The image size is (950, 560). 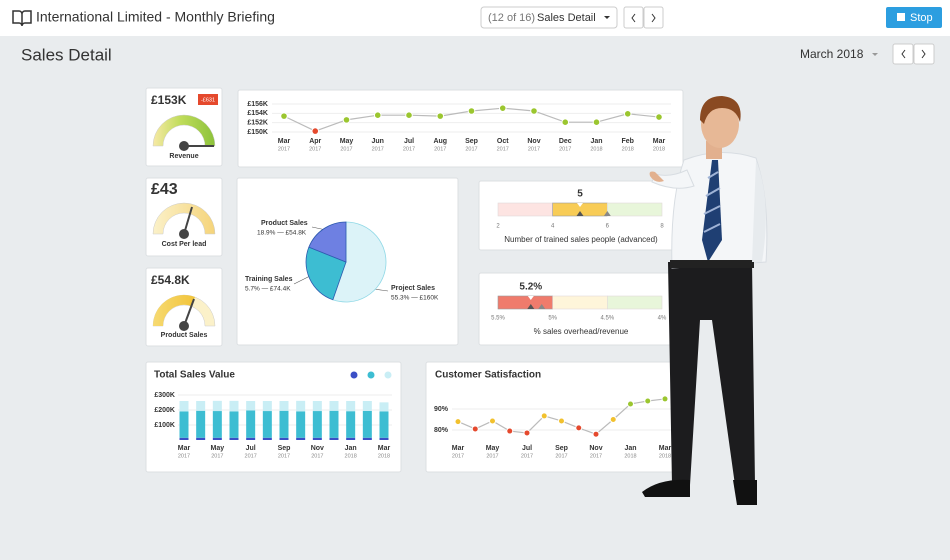 What do you see at coordinates (413, 288) in the screenshot?
I see `slice-label: Project Sales` at bounding box center [413, 288].